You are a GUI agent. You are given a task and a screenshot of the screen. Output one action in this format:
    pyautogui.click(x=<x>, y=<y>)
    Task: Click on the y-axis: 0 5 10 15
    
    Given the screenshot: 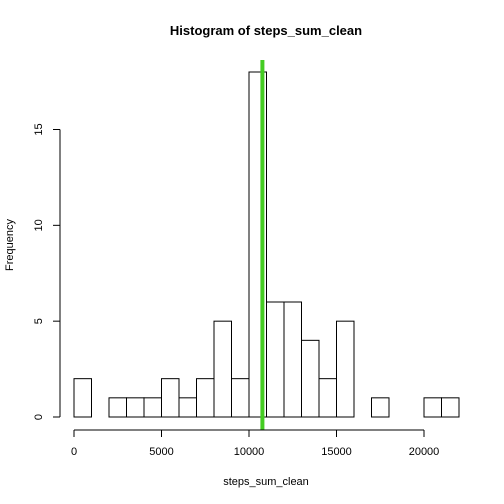 What is the action you would take?
    pyautogui.click(x=47, y=271)
    